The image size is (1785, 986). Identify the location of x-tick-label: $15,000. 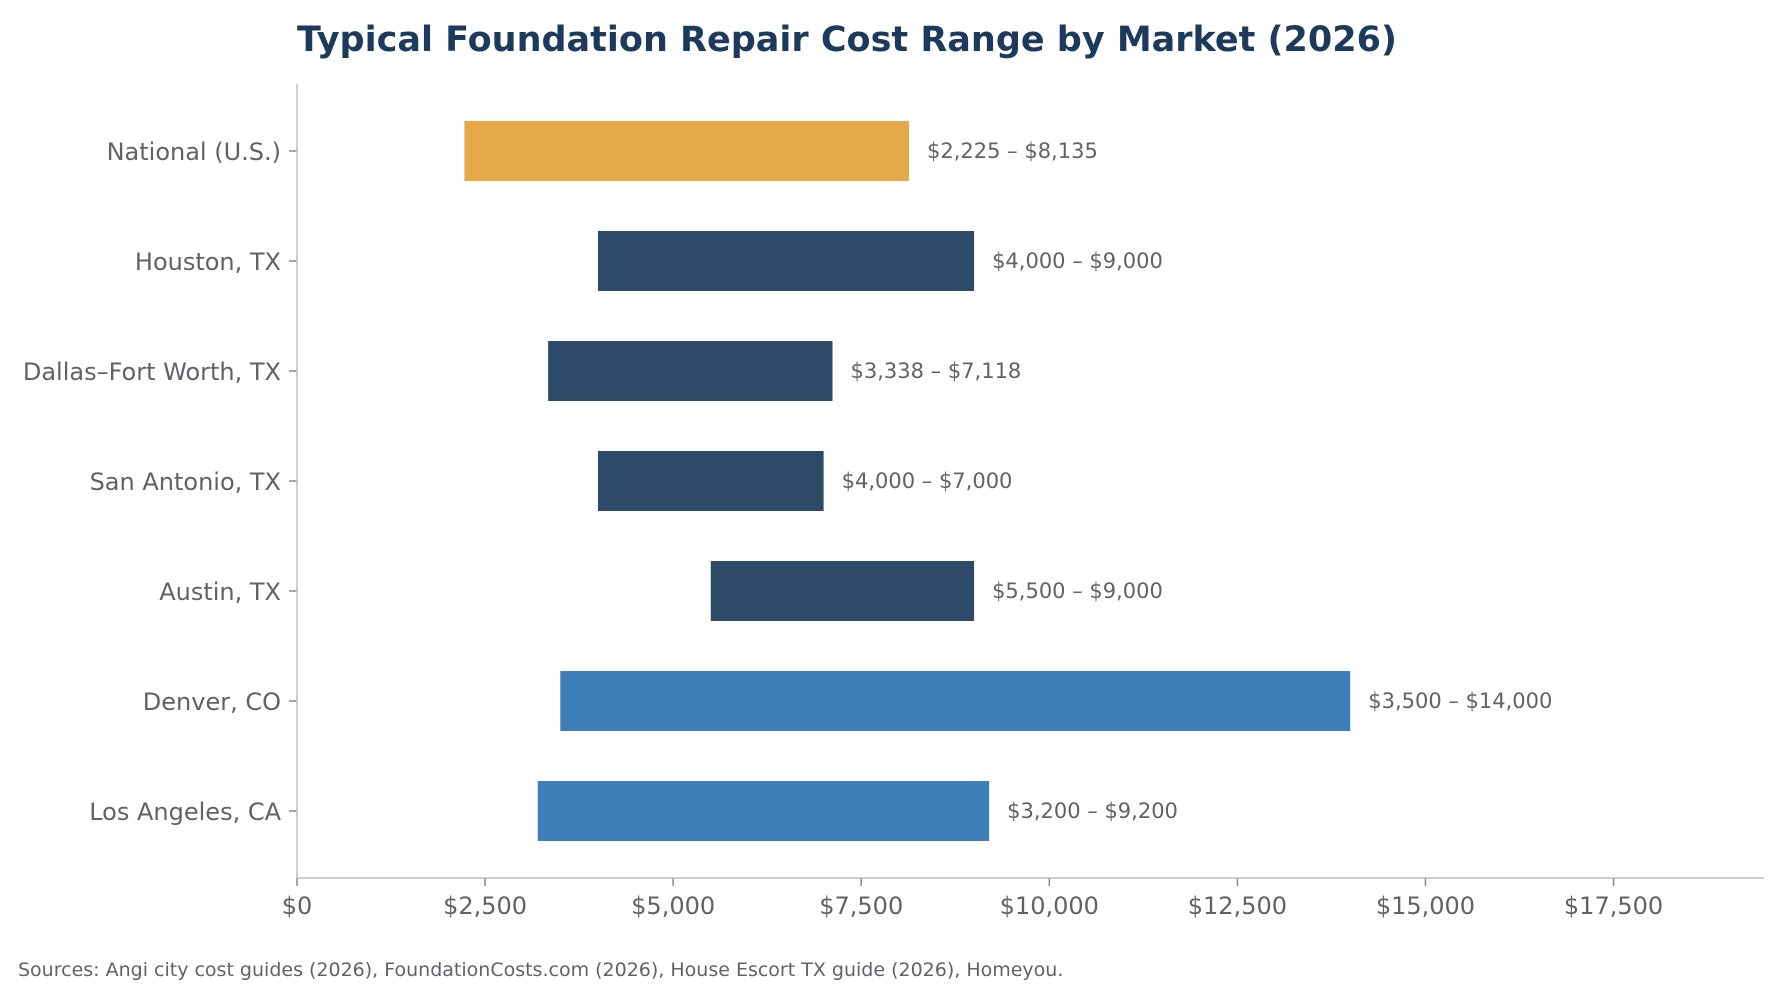
(1425, 906).